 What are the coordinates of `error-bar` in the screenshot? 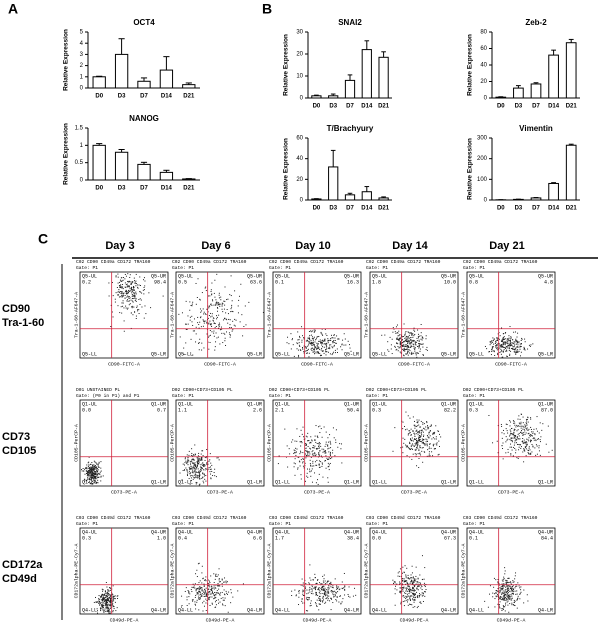 It's located at (350, 78).